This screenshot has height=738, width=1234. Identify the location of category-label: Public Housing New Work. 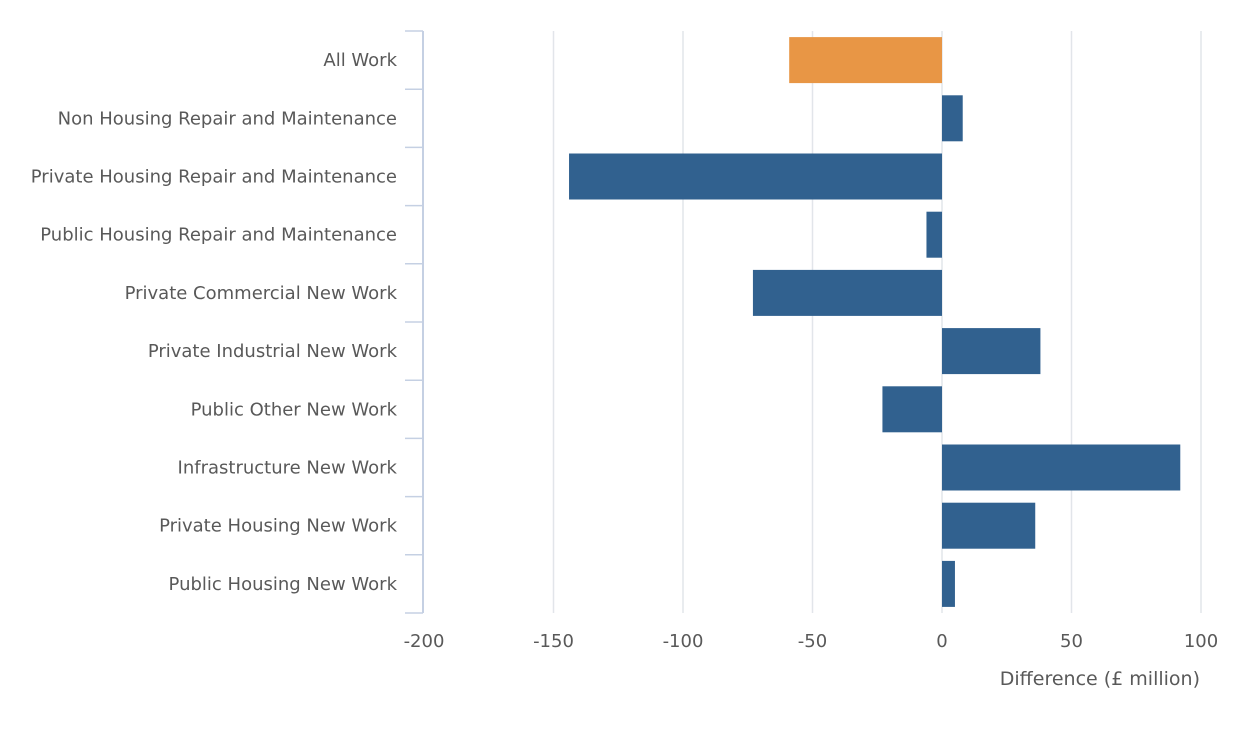
(283, 584).